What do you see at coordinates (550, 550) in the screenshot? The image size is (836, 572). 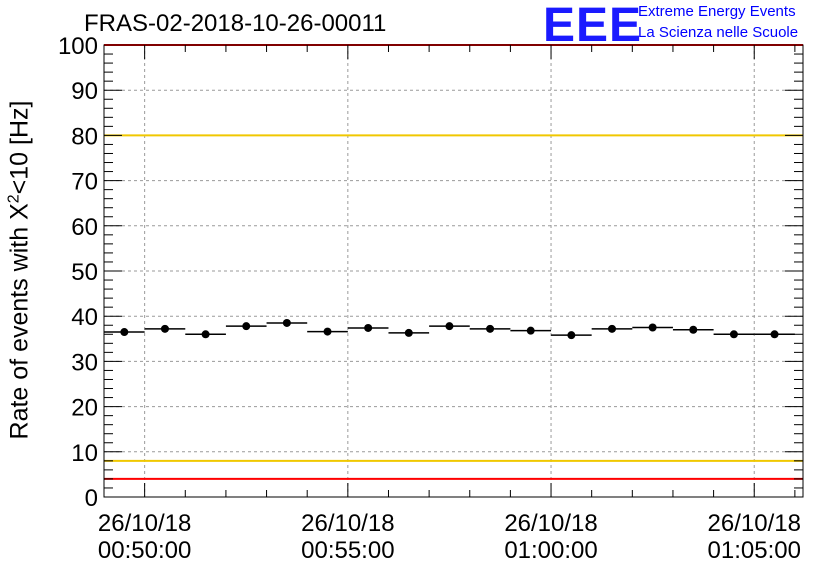 I see `x-tick-label-time: 01:00:00` at bounding box center [550, 550].